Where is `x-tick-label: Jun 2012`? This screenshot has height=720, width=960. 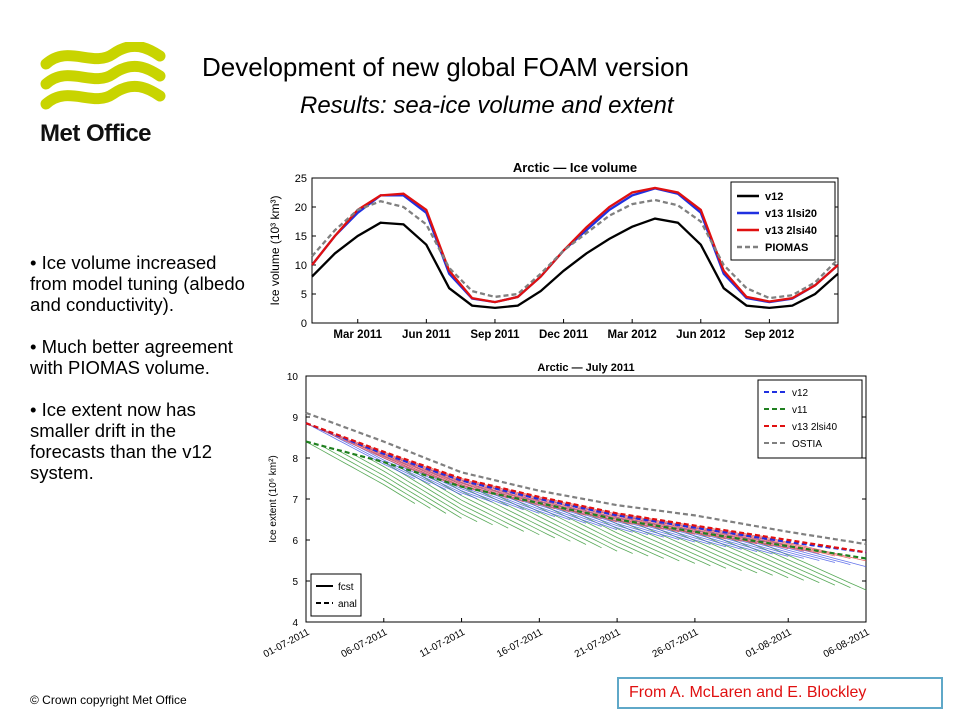 x-tick-label: Jun 2012 is located at coordinates (700, 335).